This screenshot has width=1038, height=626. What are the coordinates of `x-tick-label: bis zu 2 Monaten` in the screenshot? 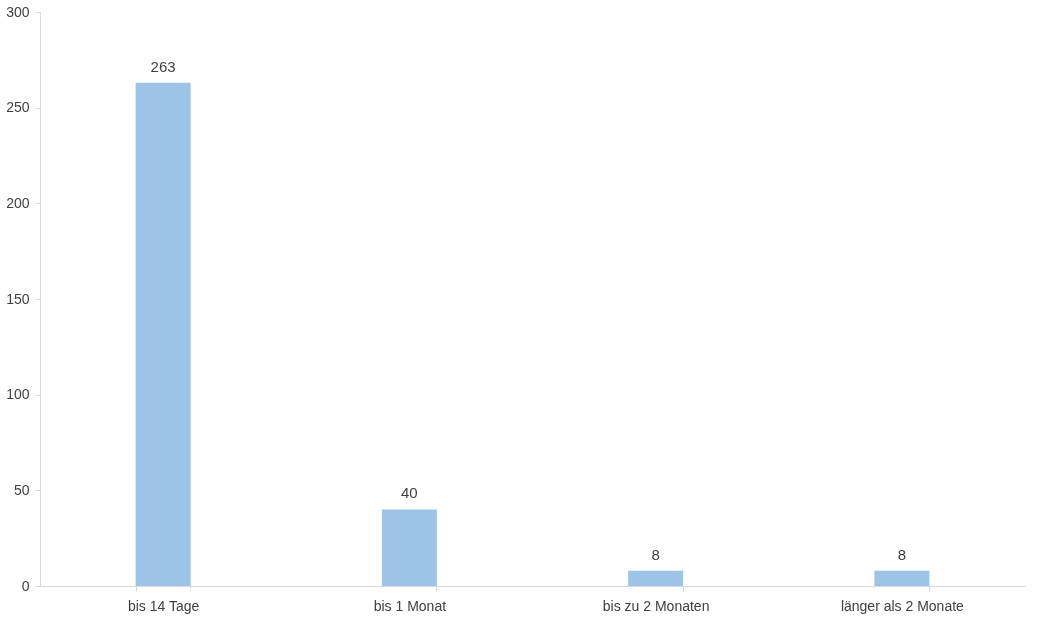 It's located at (656, 605).